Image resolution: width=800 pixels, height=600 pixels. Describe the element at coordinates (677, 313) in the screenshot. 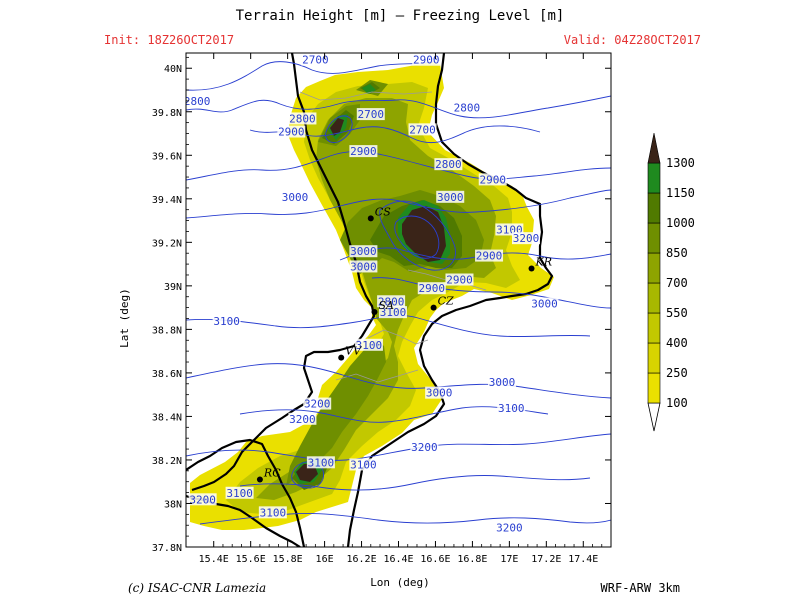

I see `legend-label: 550` at that location.